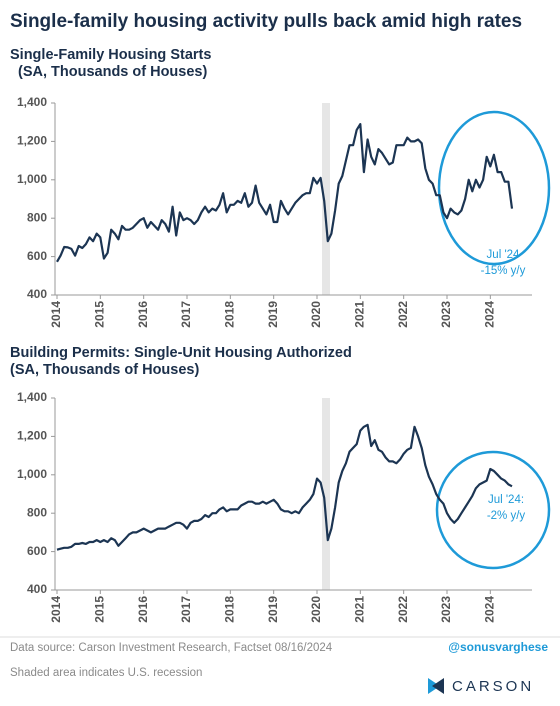 The width and height of the screenshot is (560, 706). Describe the element at coordinates (493, 686) in the screenshot. I see `brand: CARSON` at that location.